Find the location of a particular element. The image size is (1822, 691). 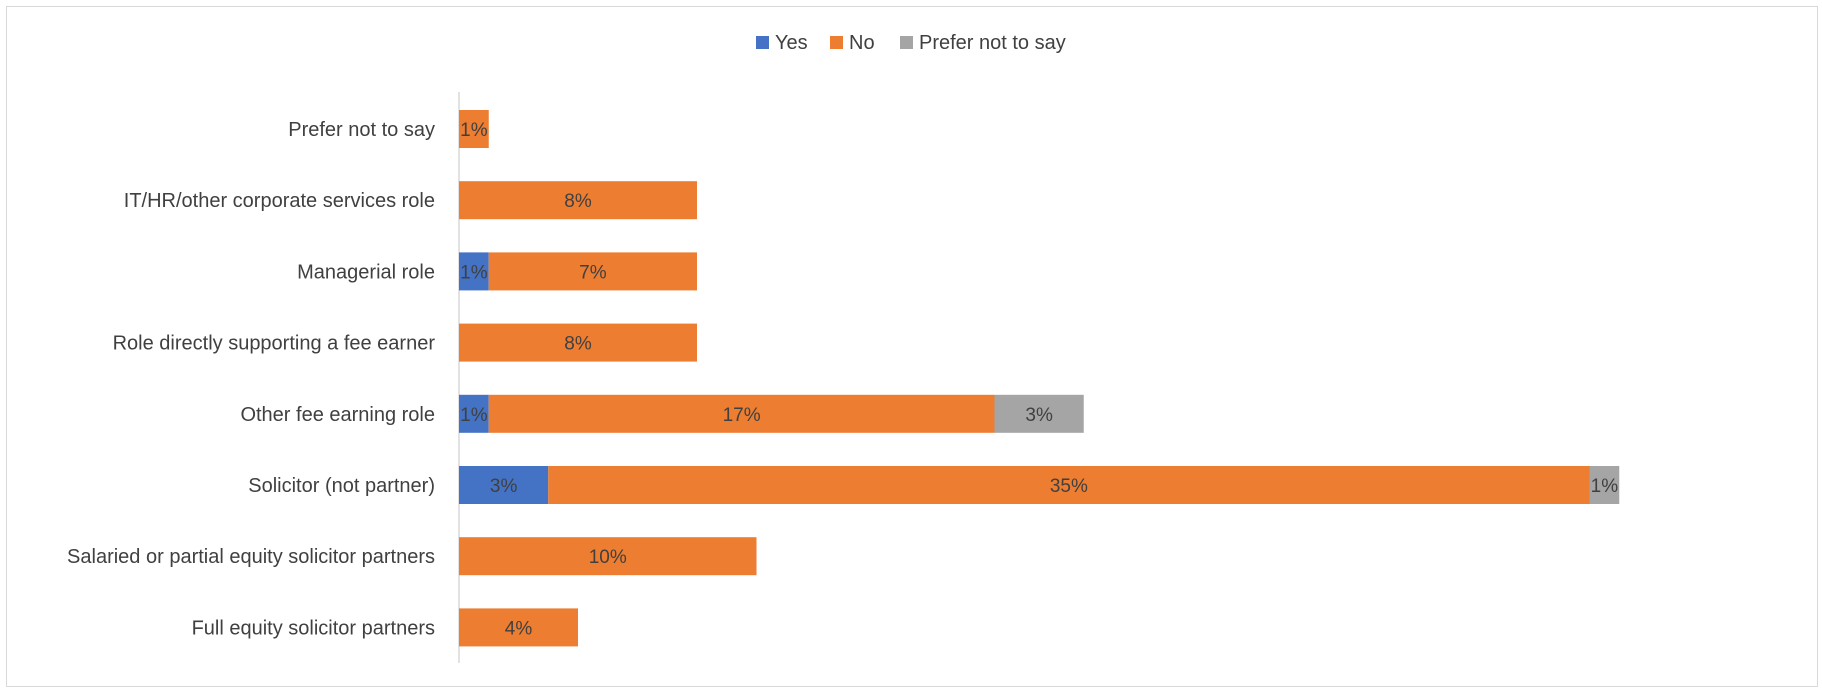

legend: Yes No Prefer not to say is located at coordinates (911, 43).